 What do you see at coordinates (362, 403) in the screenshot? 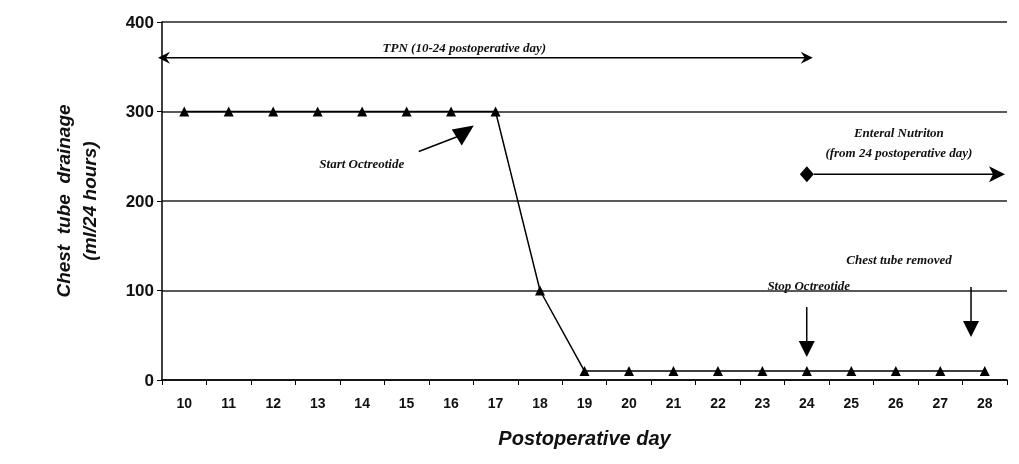
I see `x-tick-label: 14` at bounding box center [362, 403].